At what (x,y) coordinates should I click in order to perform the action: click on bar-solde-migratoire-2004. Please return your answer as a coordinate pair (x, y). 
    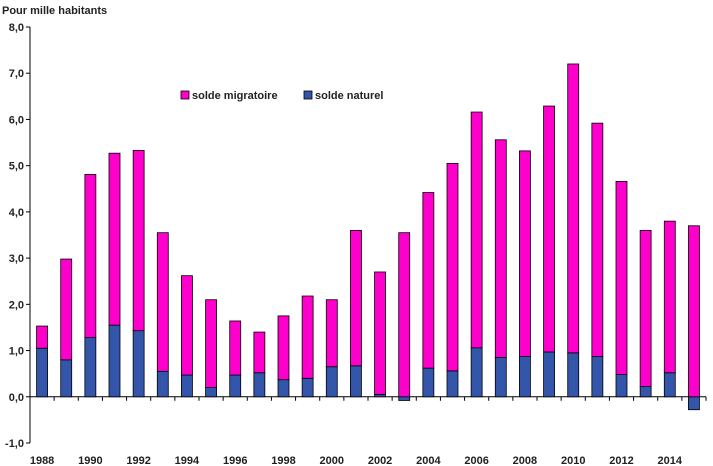
    Looking at the image, I should click on (428, 280).